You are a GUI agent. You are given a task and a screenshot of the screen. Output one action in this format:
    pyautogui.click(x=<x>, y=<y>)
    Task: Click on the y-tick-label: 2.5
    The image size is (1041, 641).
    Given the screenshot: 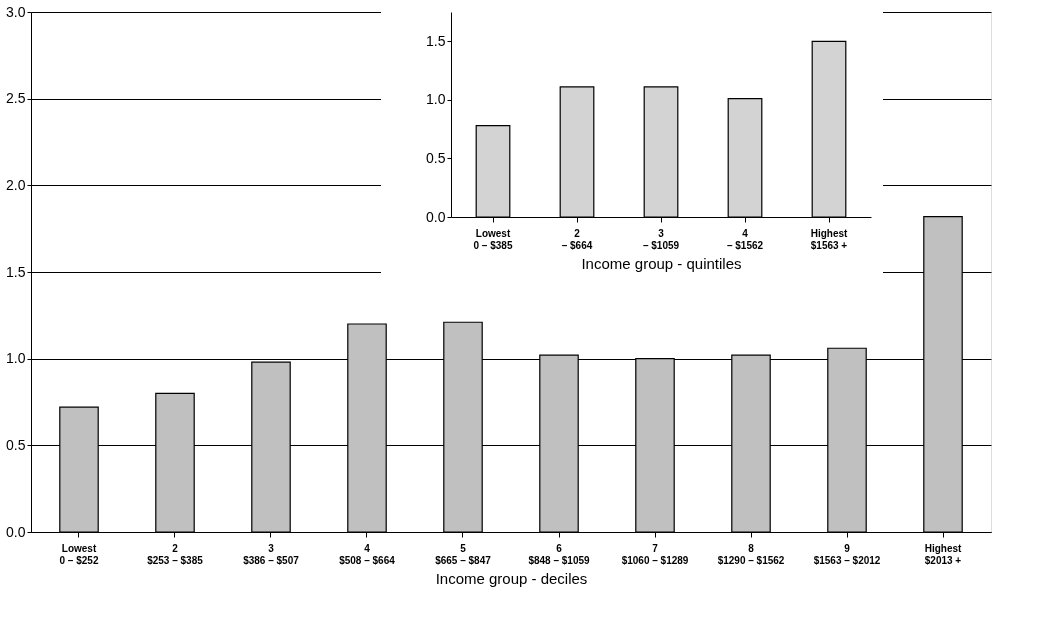 What is the action you would take?
    pyautogui.click(x=16, y=98)
    